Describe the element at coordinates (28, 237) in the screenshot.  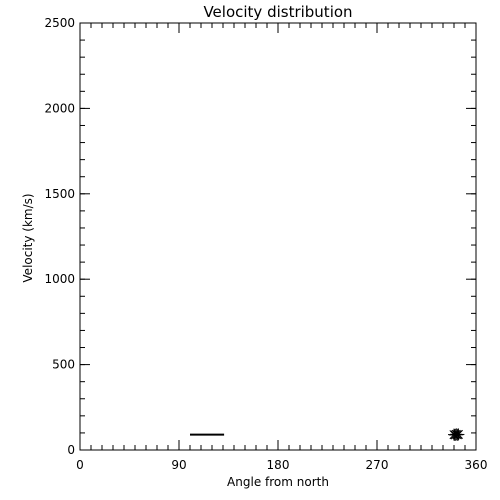
I see `y-axis-label: Velocity (km/s)` at that location.